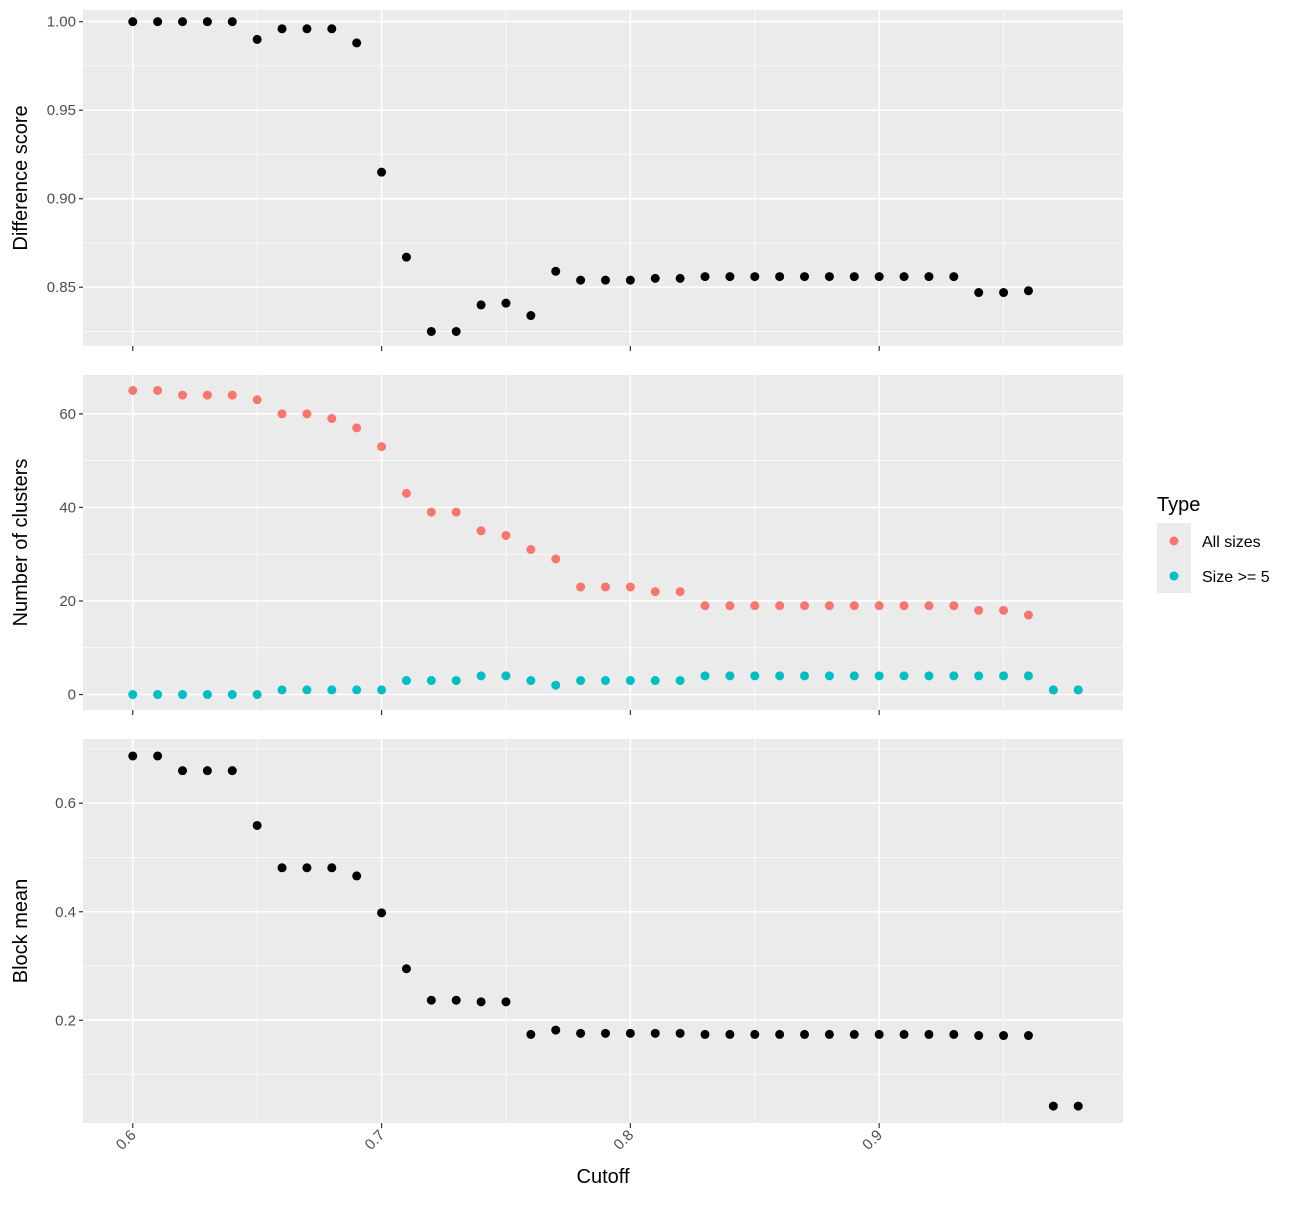 The image size is (1300, 1205). What do you see at coordinates (21, 931) in the screenshot?
I see `y-axis-title: Block mean` at bounding box center [21, 931].